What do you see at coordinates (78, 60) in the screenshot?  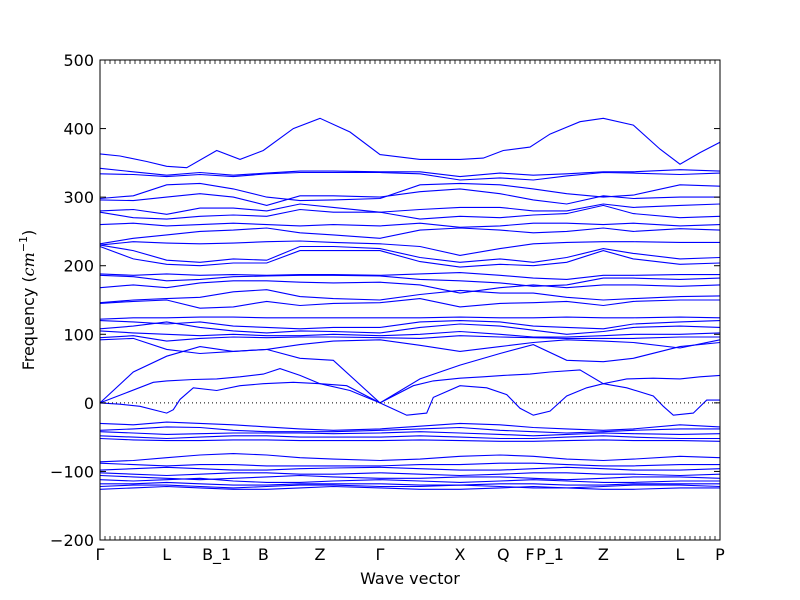 I see `y-tick-label: 500` at bounding box center [78, 60].